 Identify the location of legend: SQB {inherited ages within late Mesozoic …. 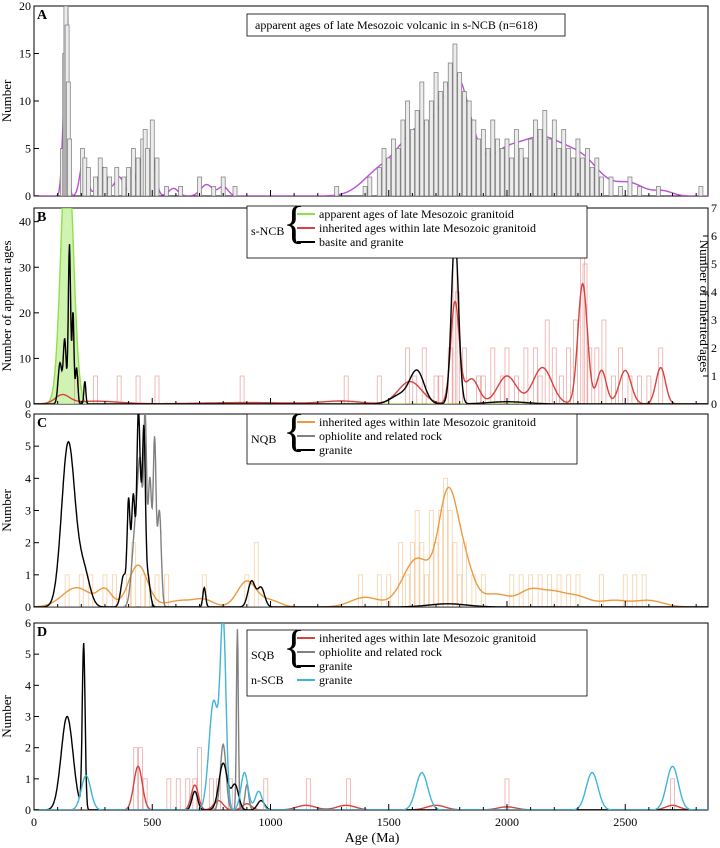
(417, 659).